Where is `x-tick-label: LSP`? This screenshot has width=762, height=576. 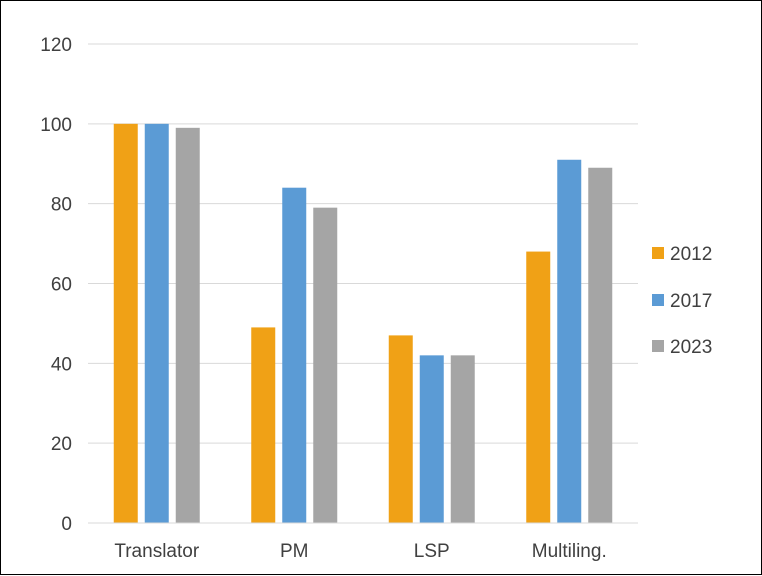 x-tick-label: LSP is located at coordinates (432, 551).